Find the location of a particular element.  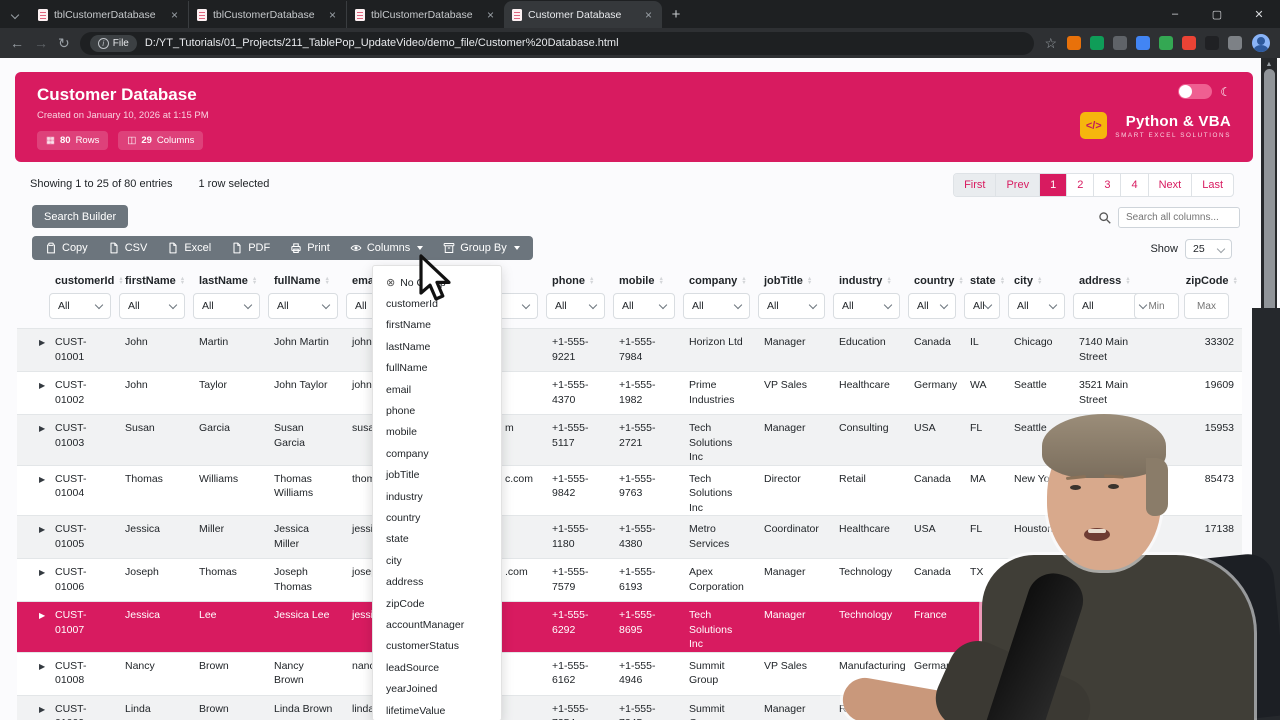

new-tab-button: + is located at coordinates (676, 14).